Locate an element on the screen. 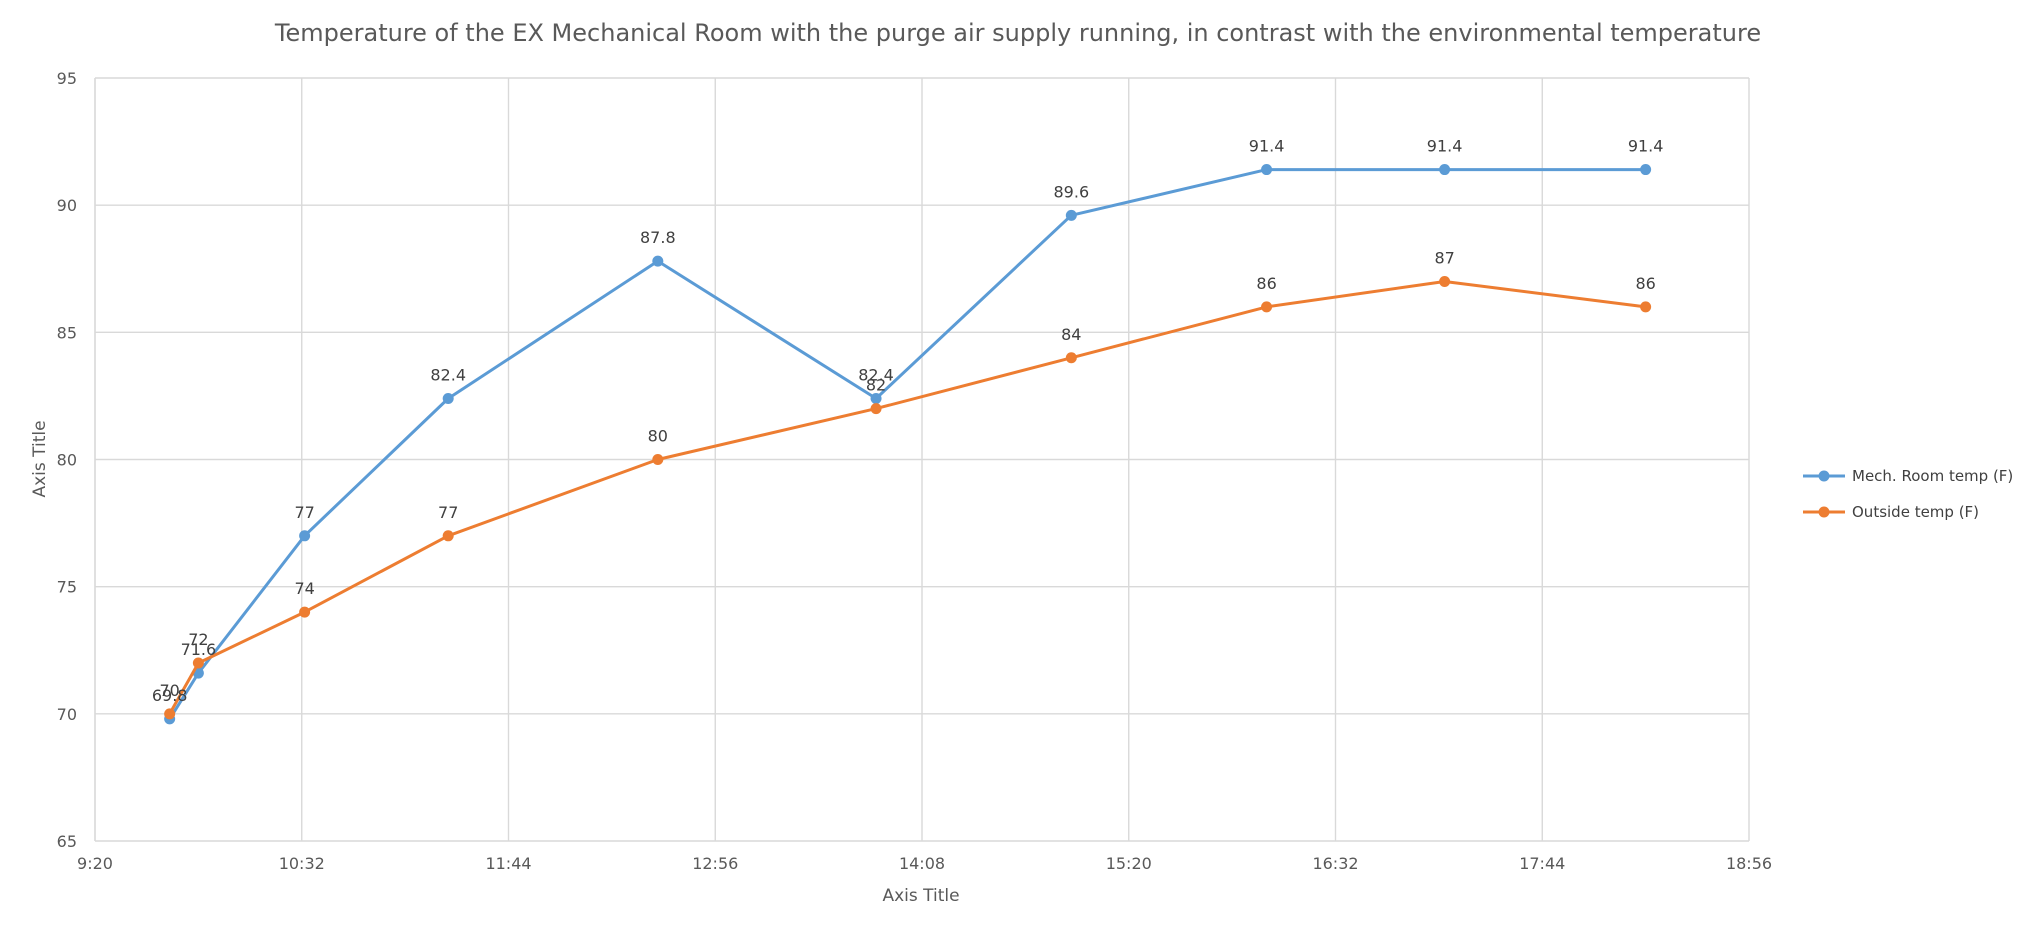  data-label-outside: 84 is located at coordinates (1071, 334).